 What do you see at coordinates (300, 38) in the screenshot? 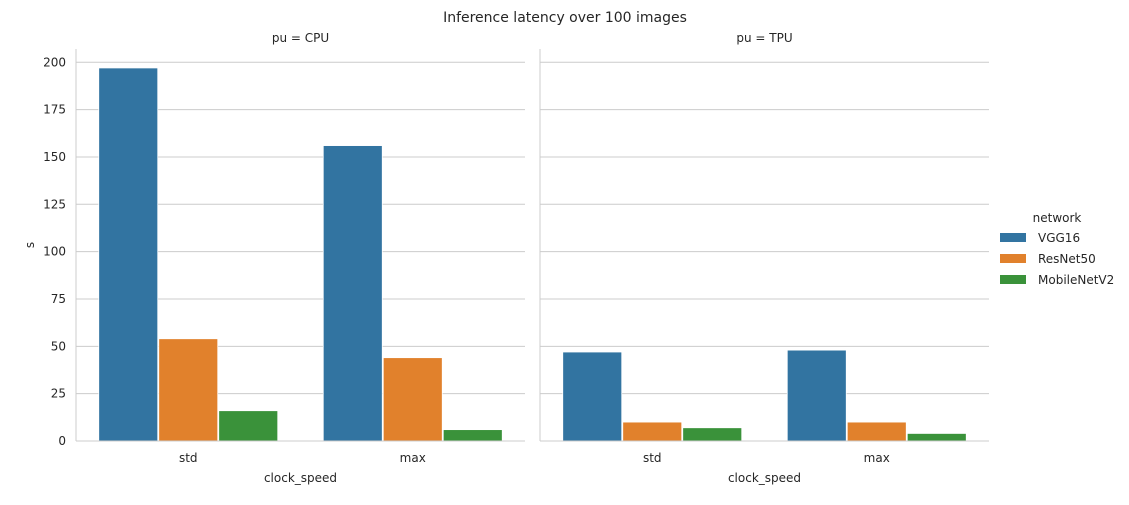
I see `facet-title: pu = CPU` at bounding box center [300, 38].